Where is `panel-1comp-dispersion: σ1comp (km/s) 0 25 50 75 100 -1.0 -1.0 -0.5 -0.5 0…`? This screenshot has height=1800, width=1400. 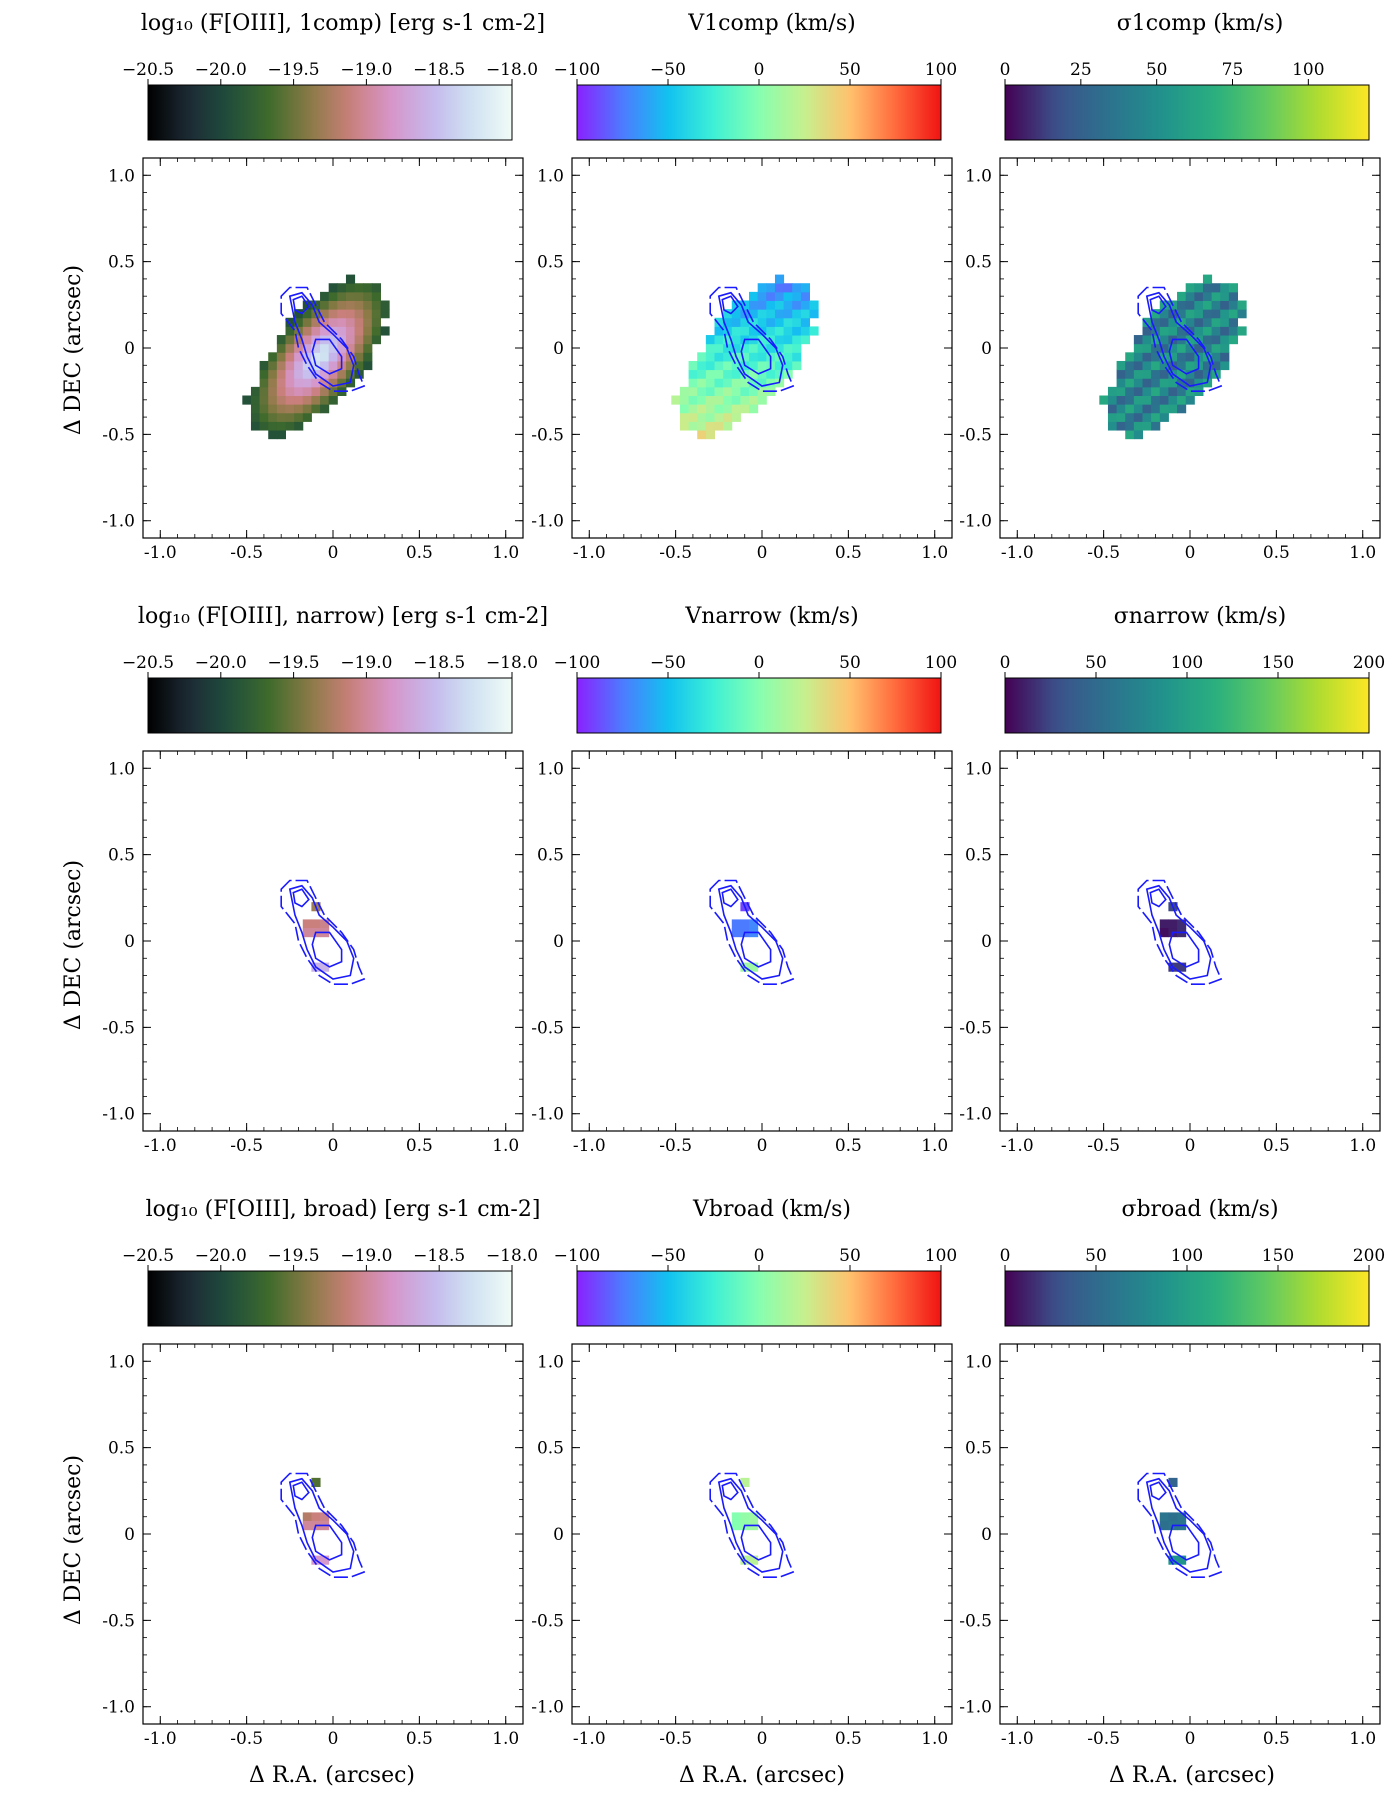
panel-1comp-dispersion: σ1comp (km/s) 0 25 50 75 100 -1.0 -1.0 -0.5 -0.5 0… is located at coordinates (1170, 287).